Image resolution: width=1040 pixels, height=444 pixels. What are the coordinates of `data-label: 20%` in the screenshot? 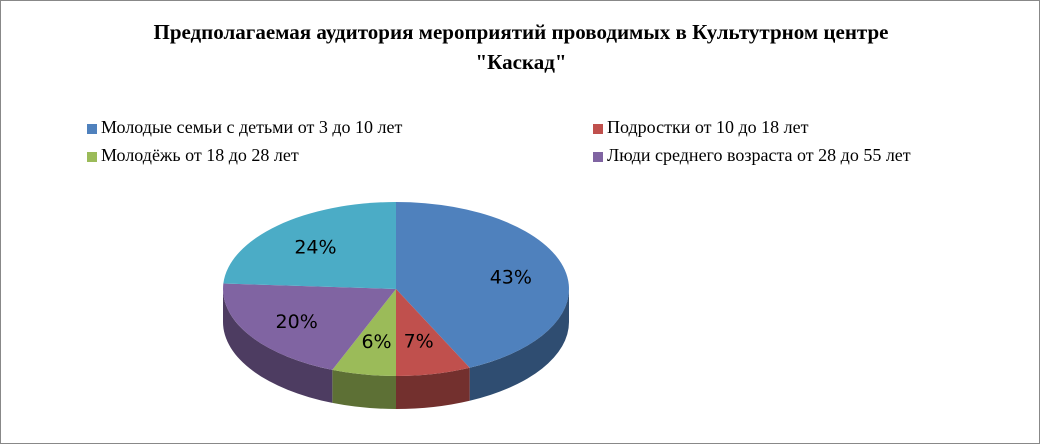 It's located at (297, 322).